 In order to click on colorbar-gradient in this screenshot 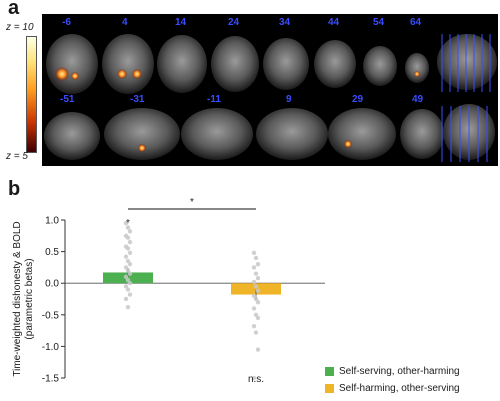, I will do `click(31, 94)`.